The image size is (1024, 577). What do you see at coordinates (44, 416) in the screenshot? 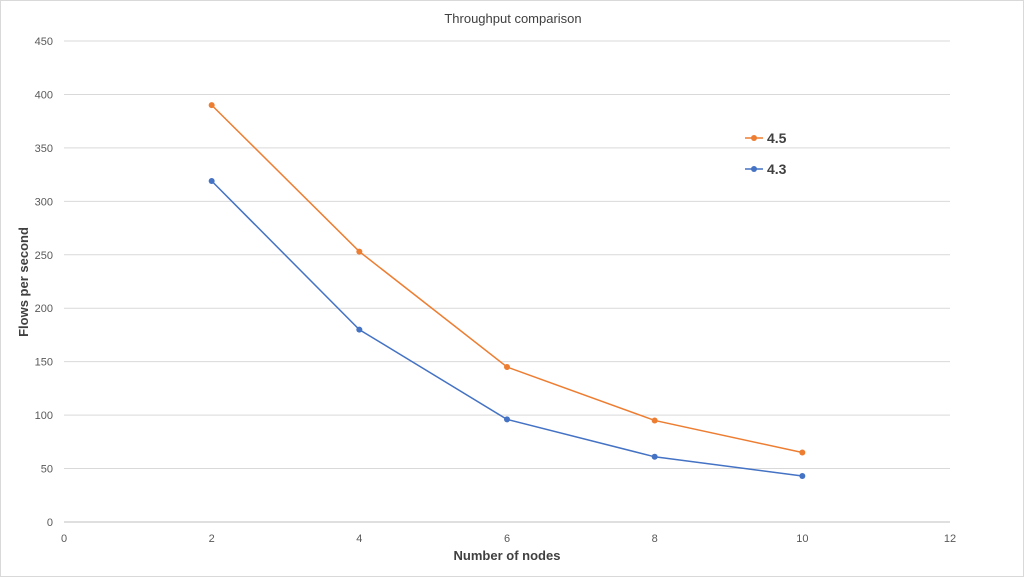
I see `y-tick-label: 100` at bounding box center [44, 416].